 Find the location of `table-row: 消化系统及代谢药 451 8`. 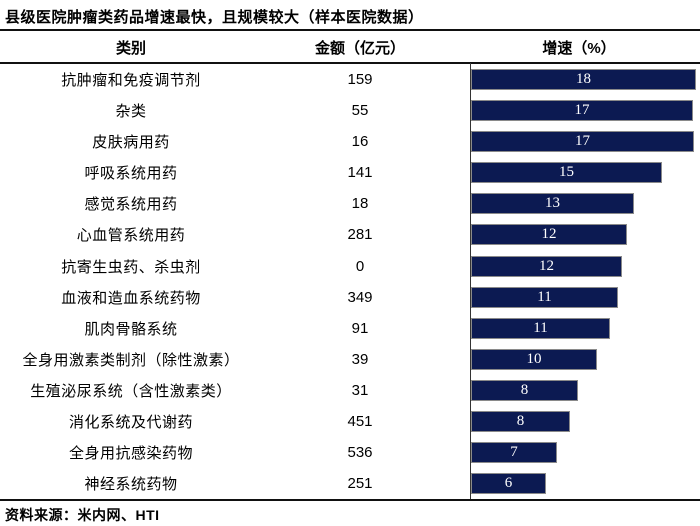

table-row: 消化系统及代谢药 451 8 is located at coordinates (350, 421).